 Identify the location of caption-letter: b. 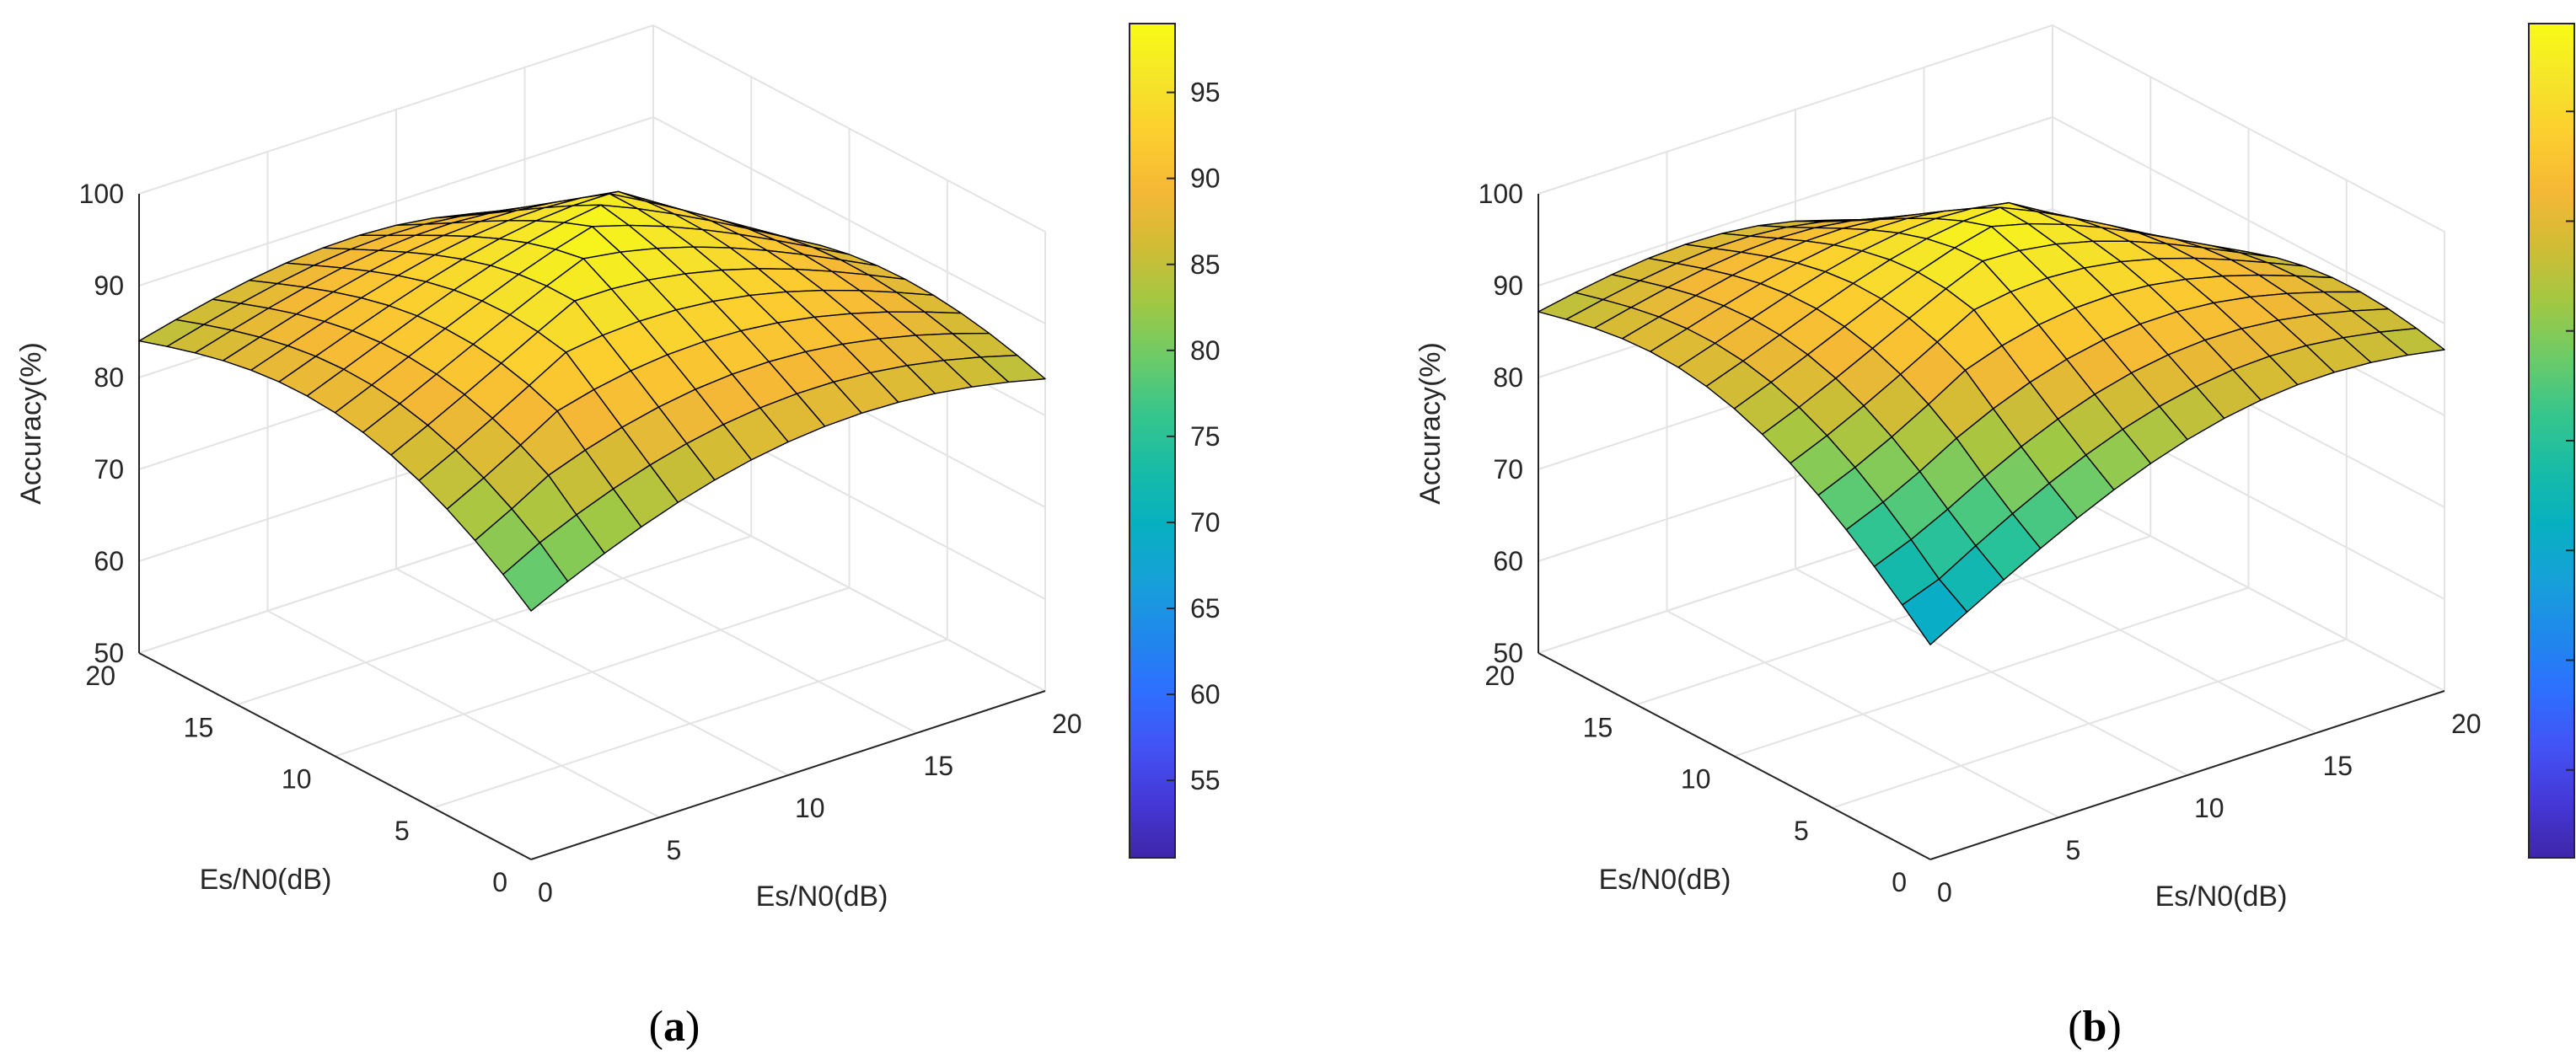
(2095, 1027).